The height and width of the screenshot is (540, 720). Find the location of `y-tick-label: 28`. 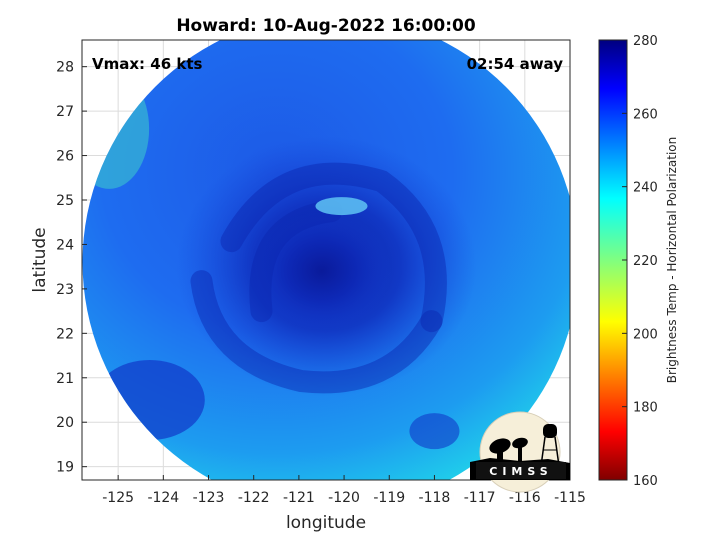

y-tick-label: 28 is located at coordinates (65, 68).